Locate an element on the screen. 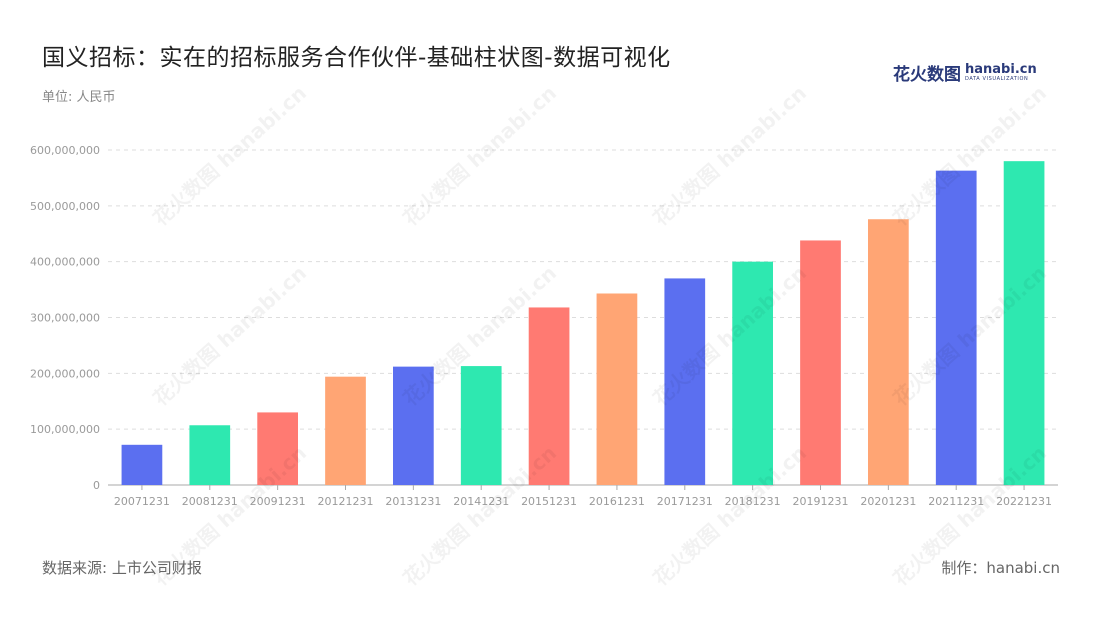 This screenshot has height=620, width=1100. brand-logo: 花火数图 hanabi.cn DATA VISUALIZATION is located at coordinates (965, 72).